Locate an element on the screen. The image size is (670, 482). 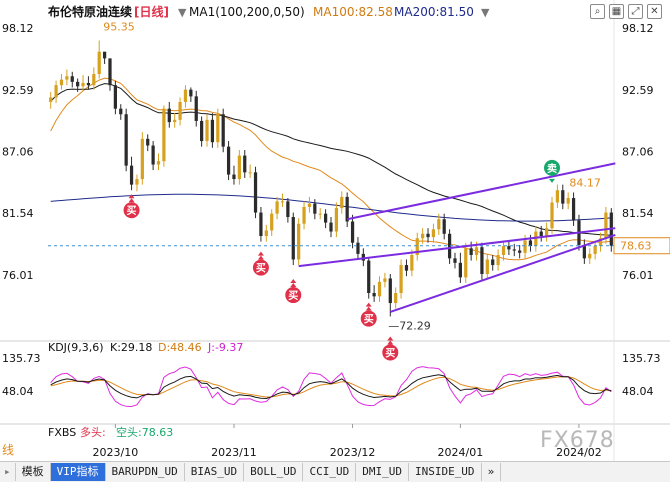
price-tick-left: 87.06 is located at coordinates (18, 152).